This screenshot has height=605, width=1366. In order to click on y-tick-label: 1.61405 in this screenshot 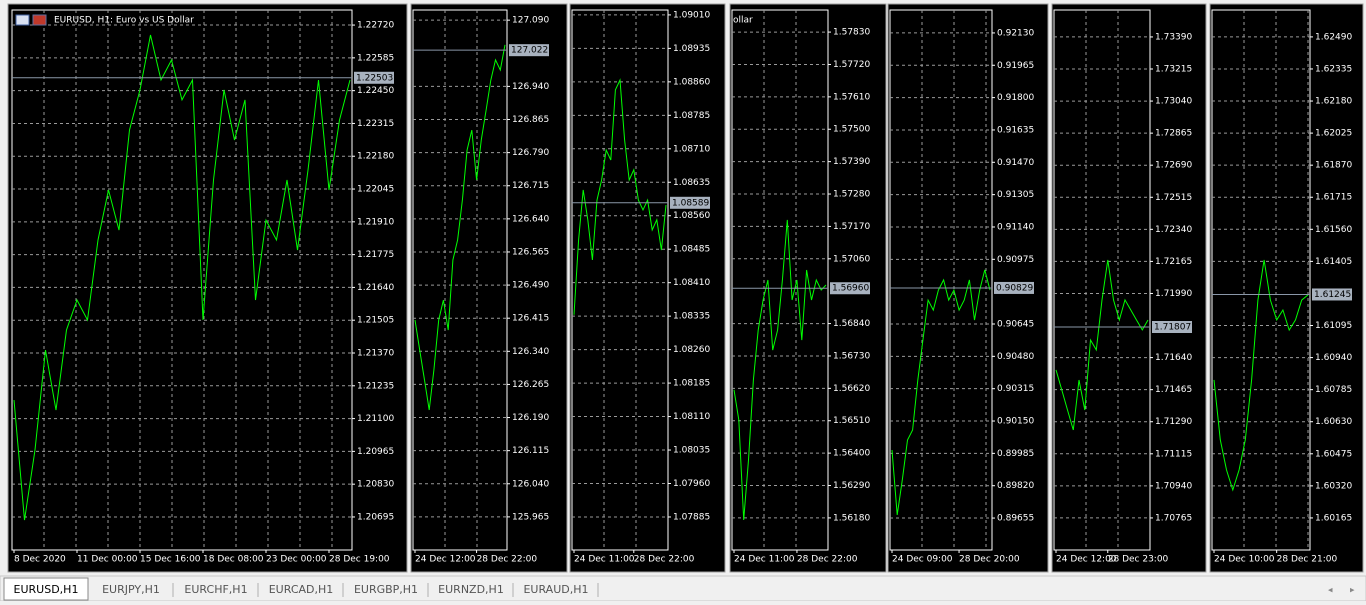, I will do `click(1333, 262)`.